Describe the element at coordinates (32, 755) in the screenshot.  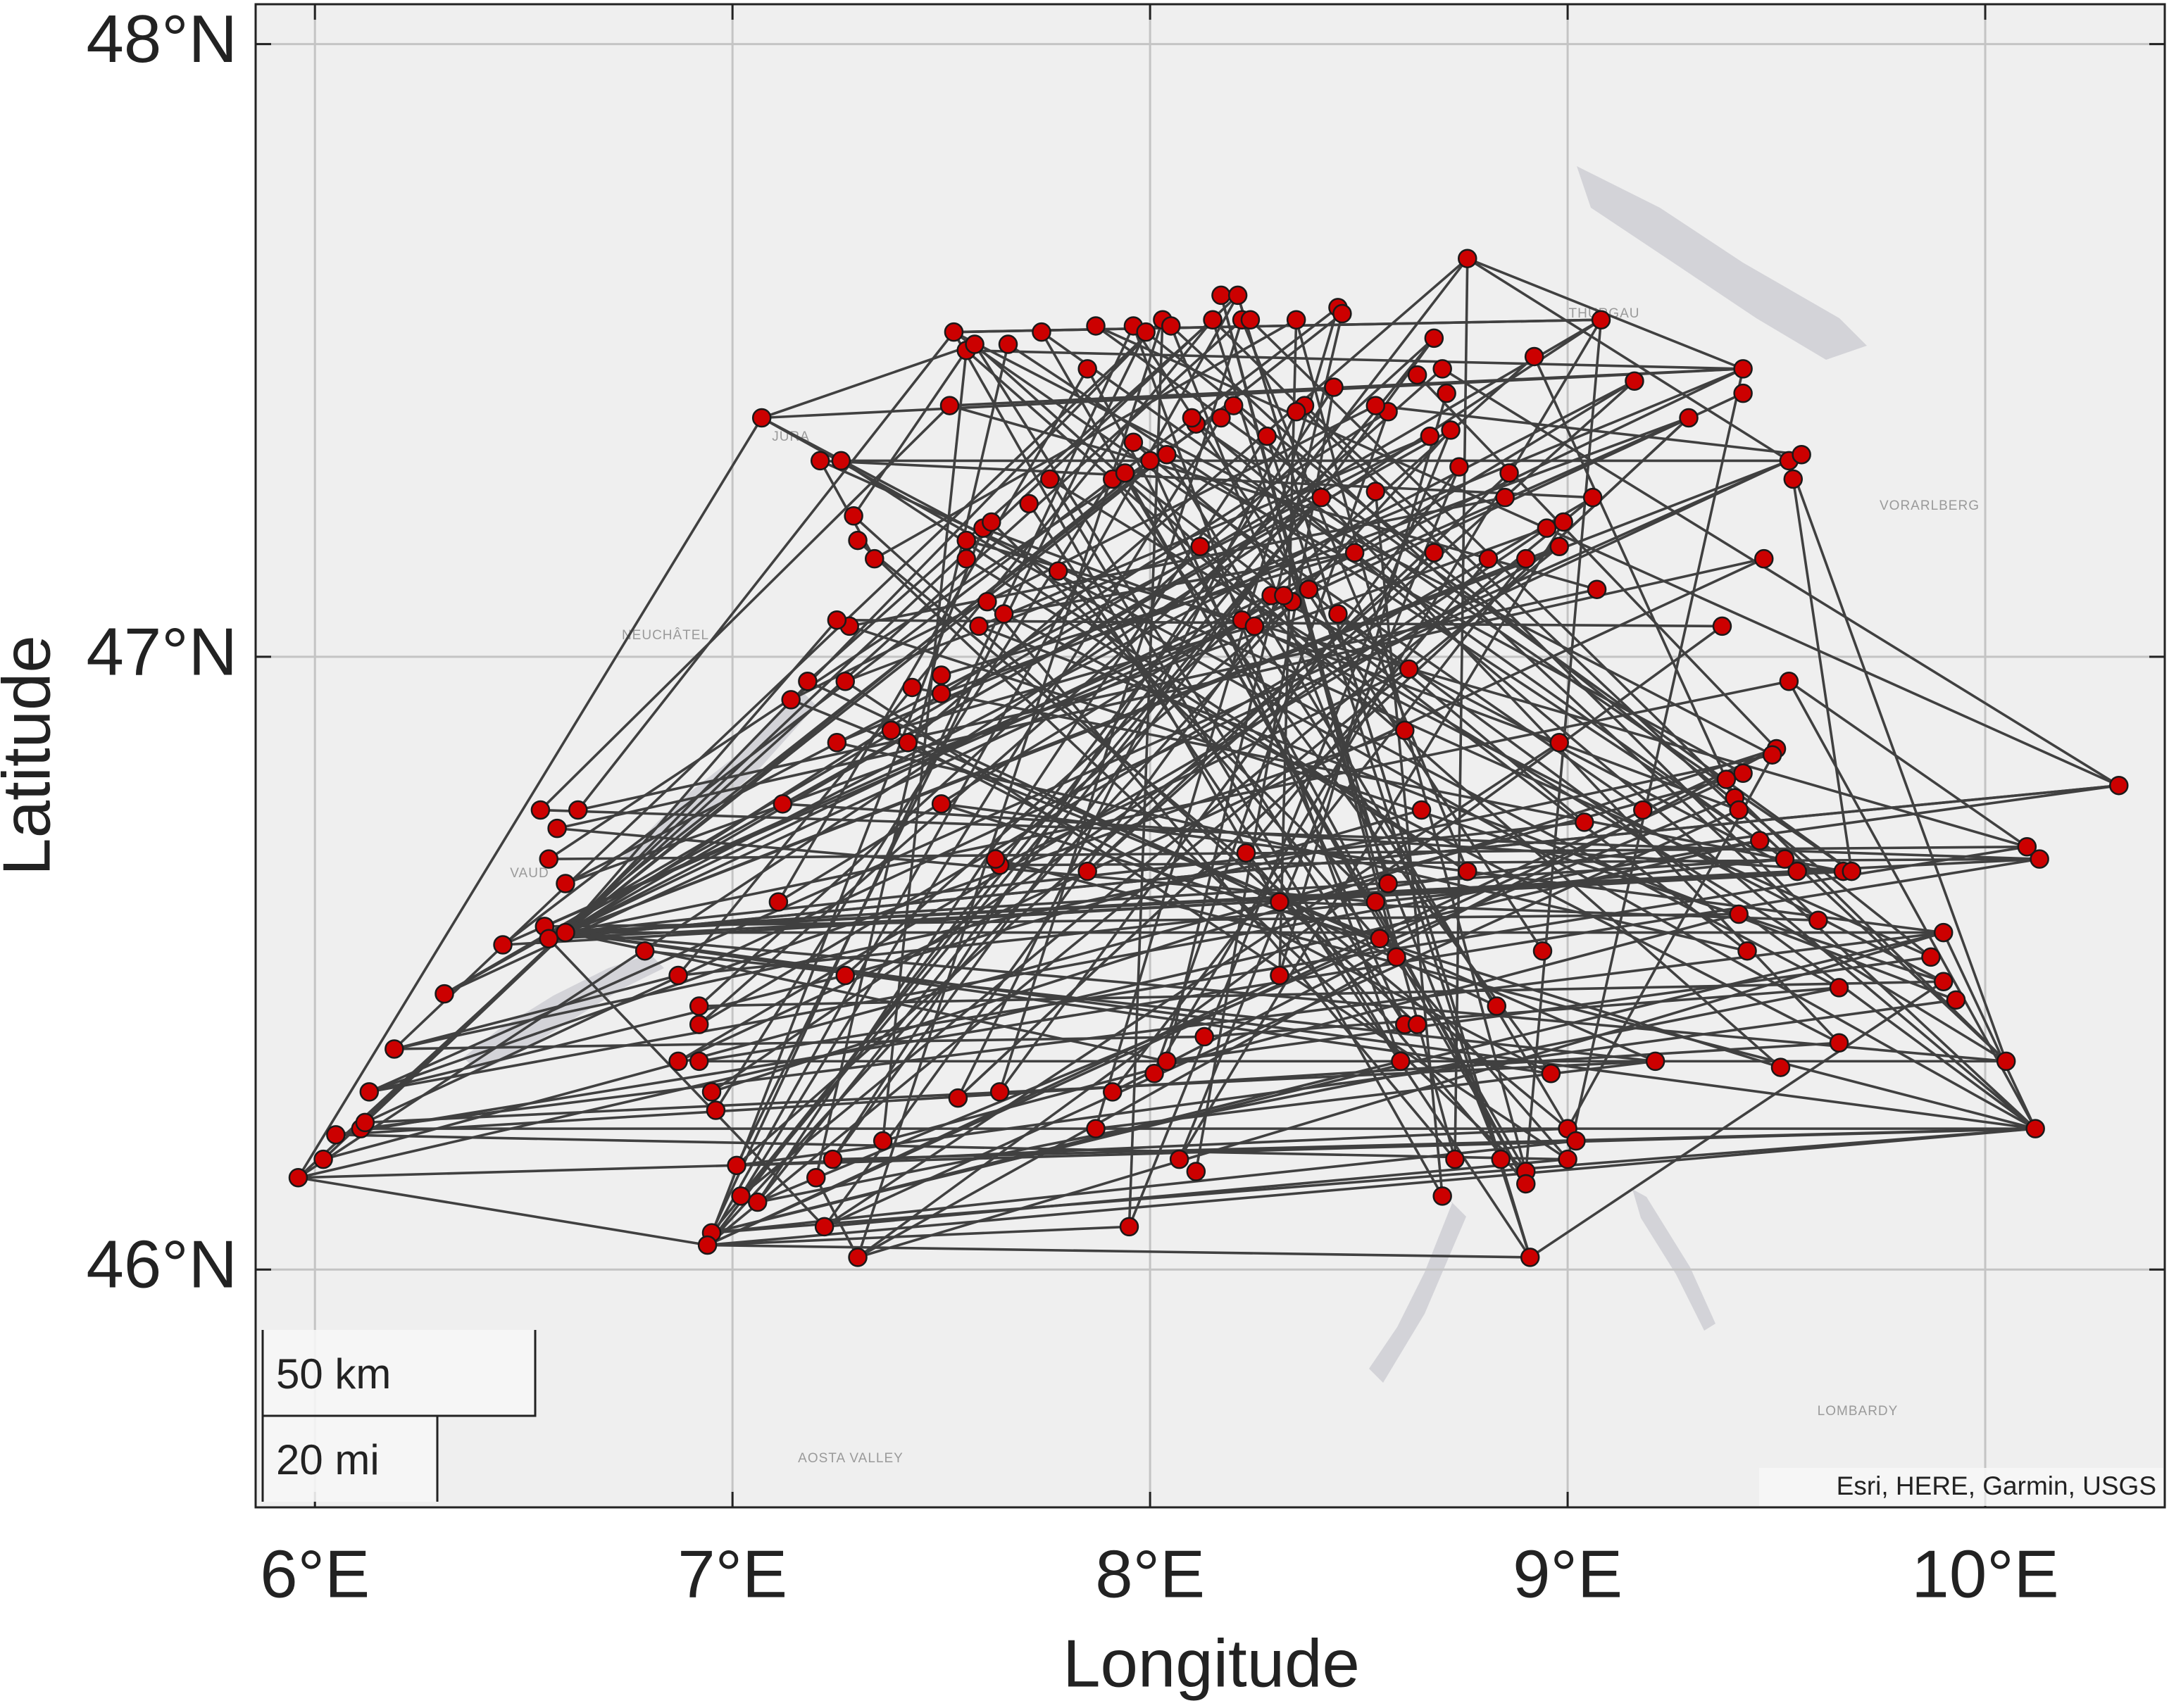
I see `y-axis-label: Latitude` at that location.